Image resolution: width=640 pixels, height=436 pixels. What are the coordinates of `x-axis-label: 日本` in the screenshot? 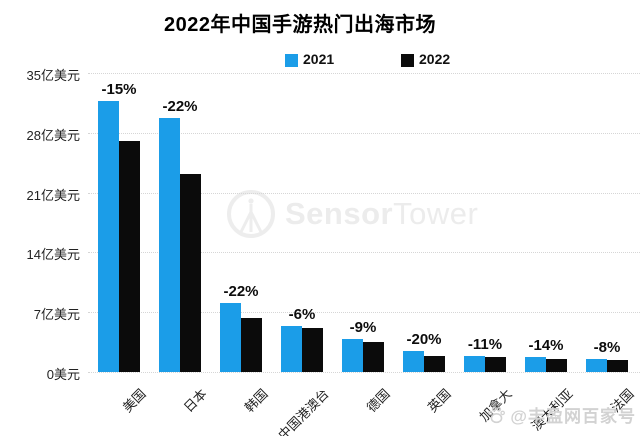 It's located at (195, 401).